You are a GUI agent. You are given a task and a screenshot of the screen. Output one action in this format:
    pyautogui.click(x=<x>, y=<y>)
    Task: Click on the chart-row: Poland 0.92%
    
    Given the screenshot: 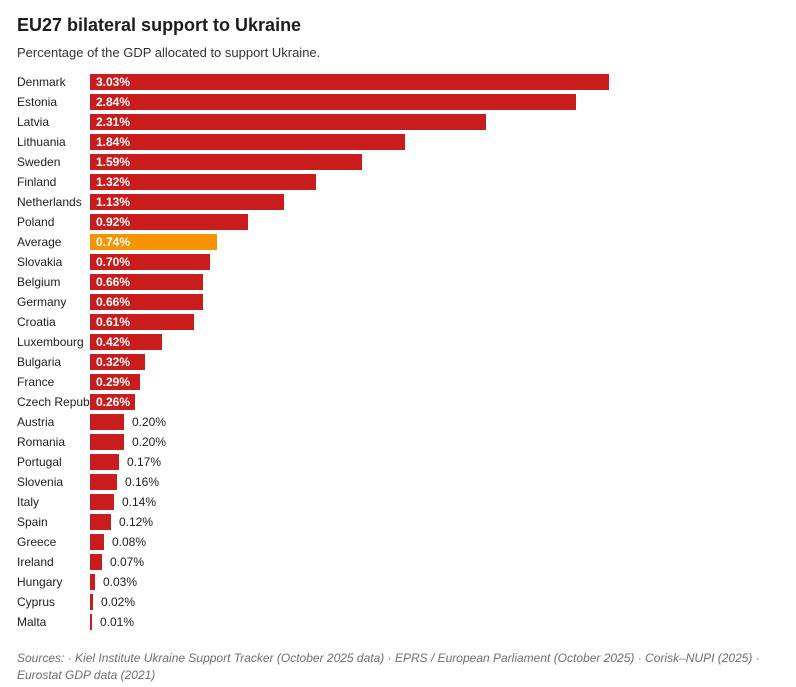 What is the action you would take?
    pyautogui.click(x=398, y=222)
    